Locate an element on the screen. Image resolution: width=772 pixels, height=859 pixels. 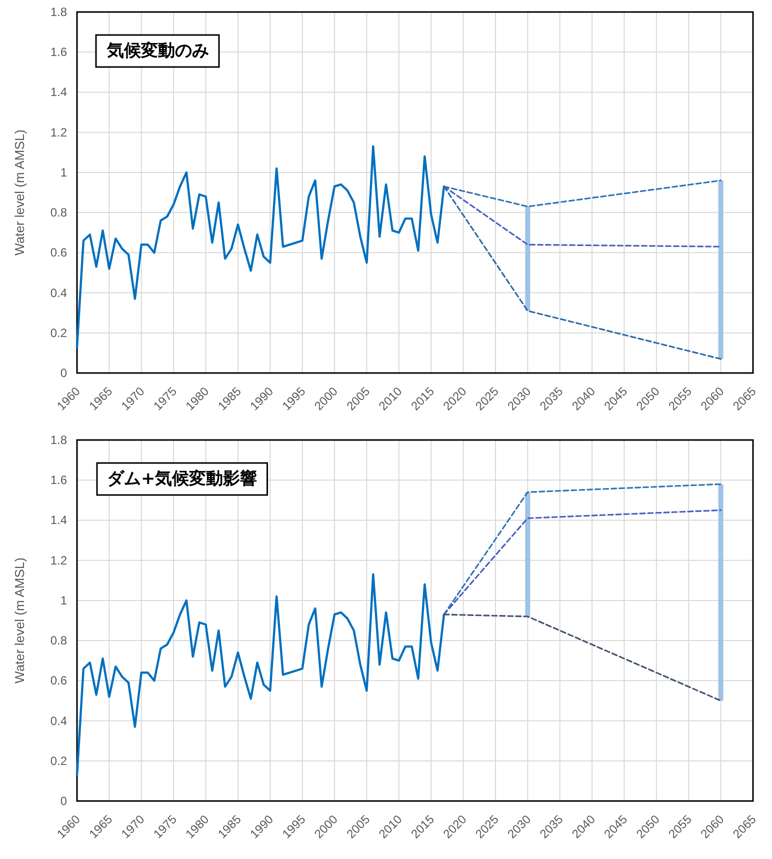
text: ダム+気候変動影響 is located at coordinates (182, 479).